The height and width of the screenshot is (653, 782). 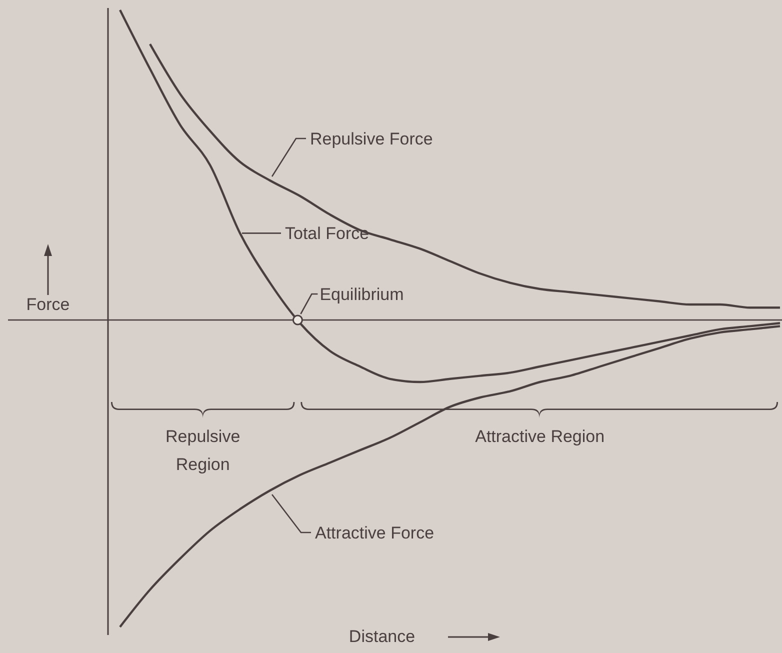 What do you see at coordinates (540, 436) in the screenshot?
I see `annotation: Attractive Region` at bounding box center [540, 436].